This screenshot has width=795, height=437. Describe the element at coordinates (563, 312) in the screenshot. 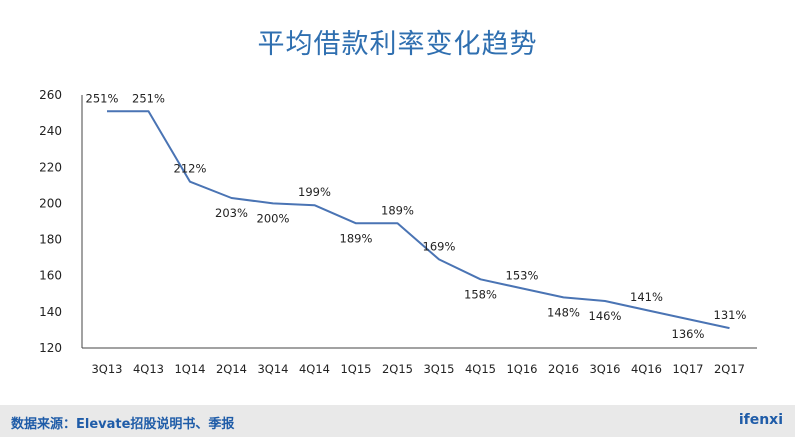

I see `data-label: 148%` at that location.